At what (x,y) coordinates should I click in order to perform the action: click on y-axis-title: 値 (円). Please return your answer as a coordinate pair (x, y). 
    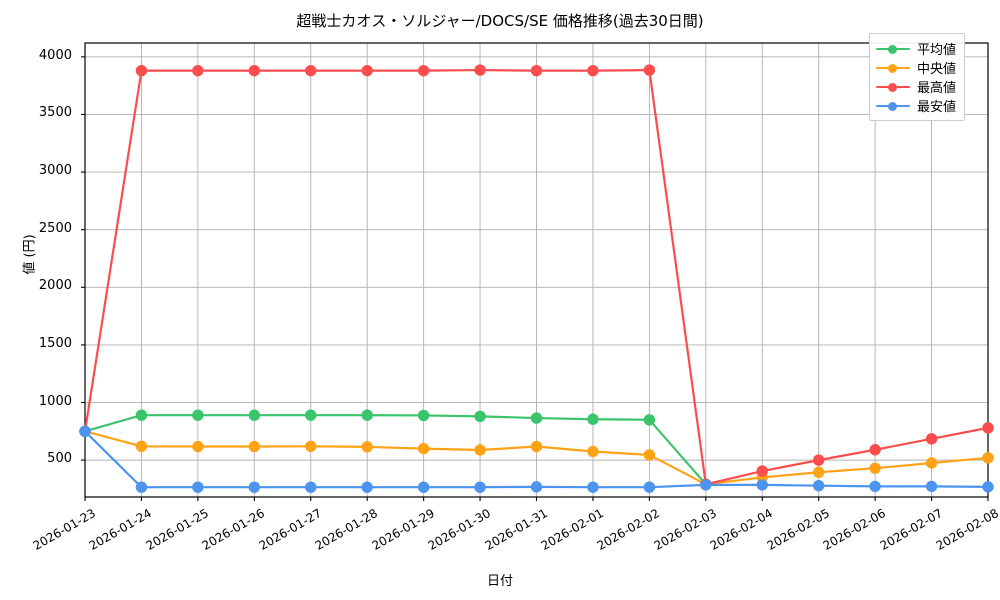
    Looking at the image, I should click on (30, 254).